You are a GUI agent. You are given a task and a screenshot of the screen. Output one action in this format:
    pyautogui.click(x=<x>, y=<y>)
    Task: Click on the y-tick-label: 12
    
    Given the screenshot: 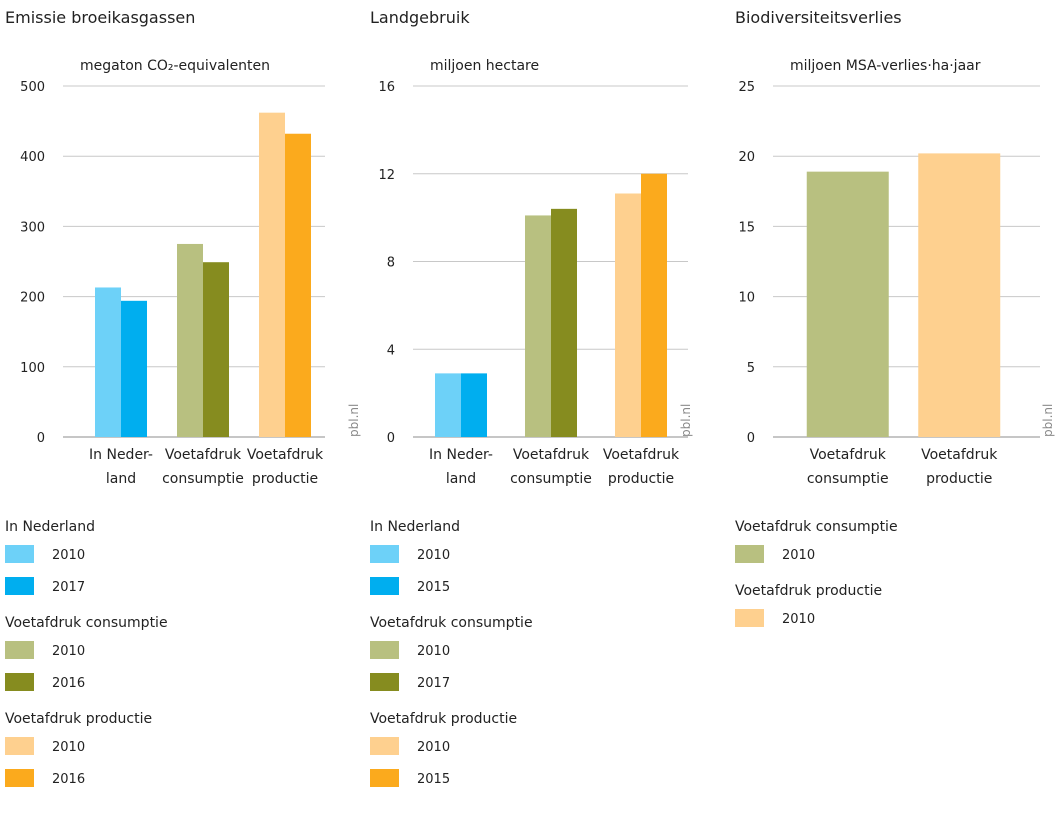 What is the action you would take?
    pyautogui.click(x=386, y=175)
    